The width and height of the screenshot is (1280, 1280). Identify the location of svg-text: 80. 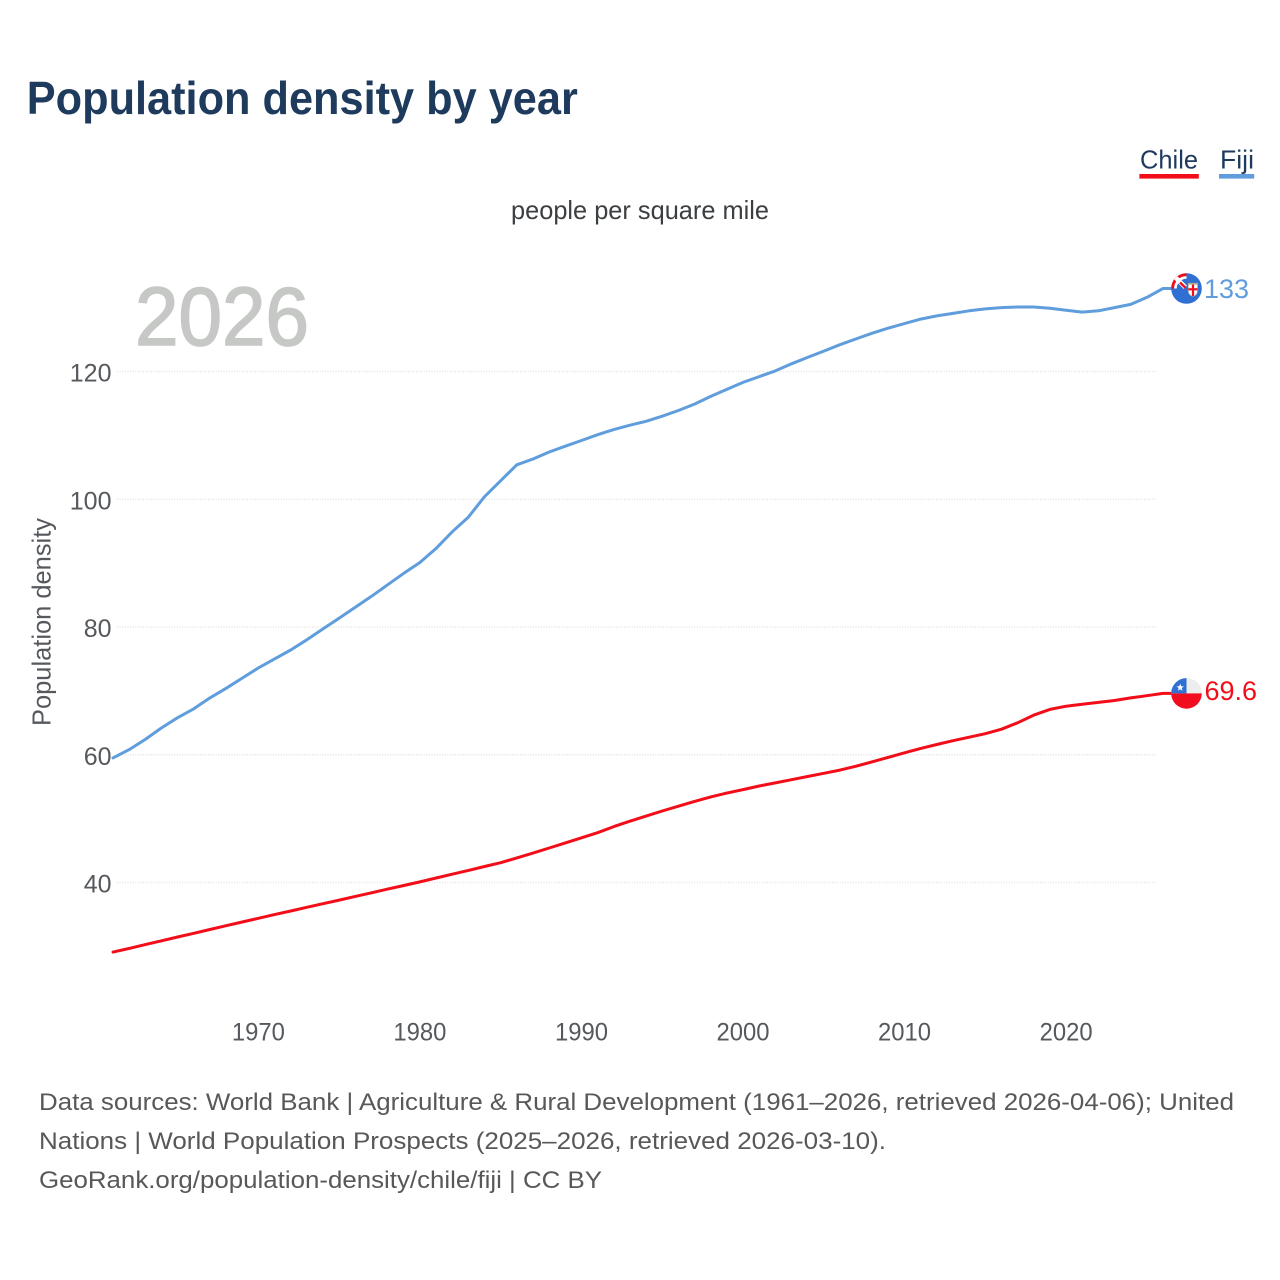
(98, 629).